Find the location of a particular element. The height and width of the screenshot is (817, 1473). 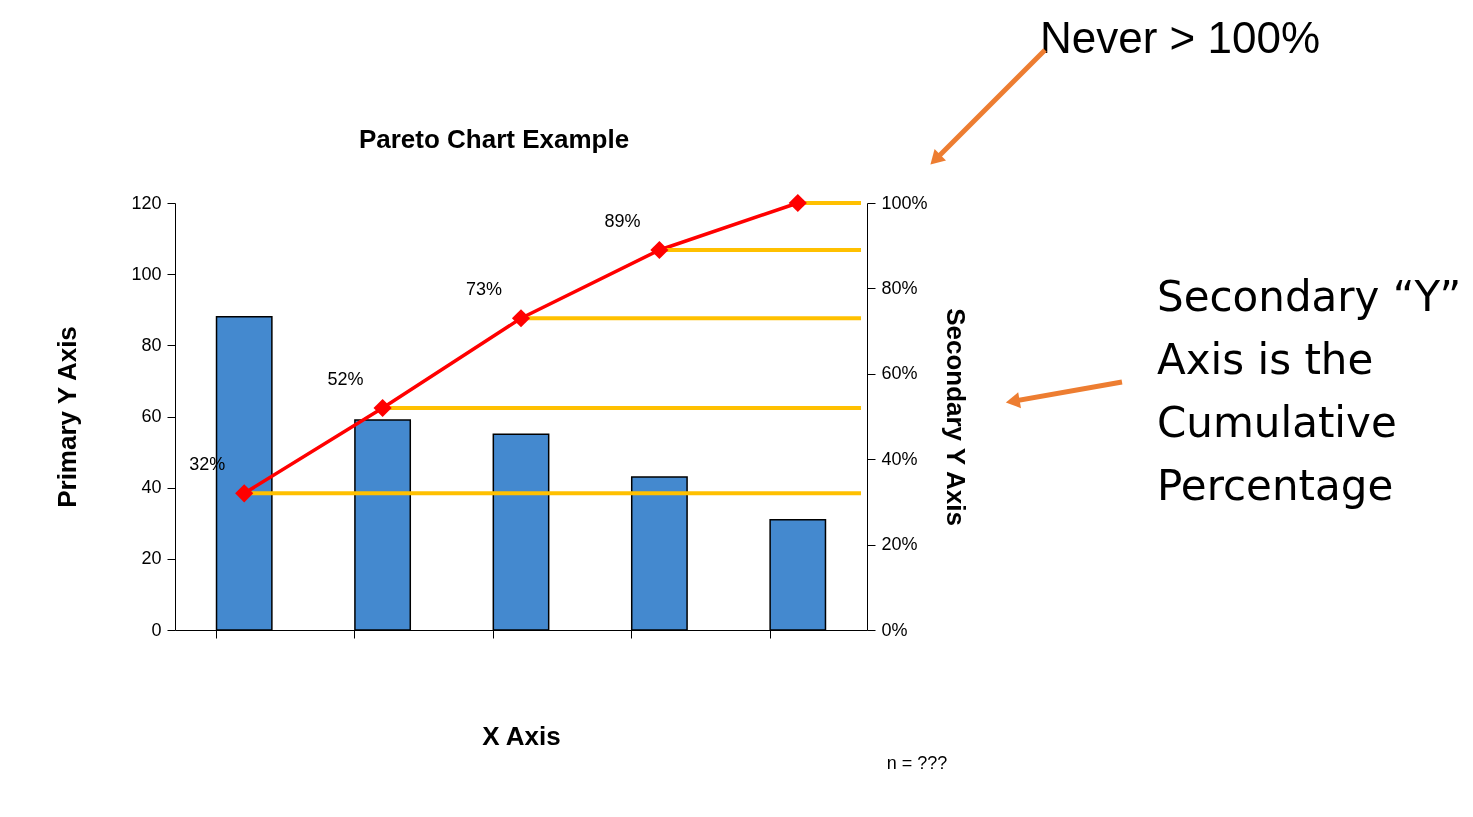

y-tick-label: 40 is located at coordinates (151, 487).